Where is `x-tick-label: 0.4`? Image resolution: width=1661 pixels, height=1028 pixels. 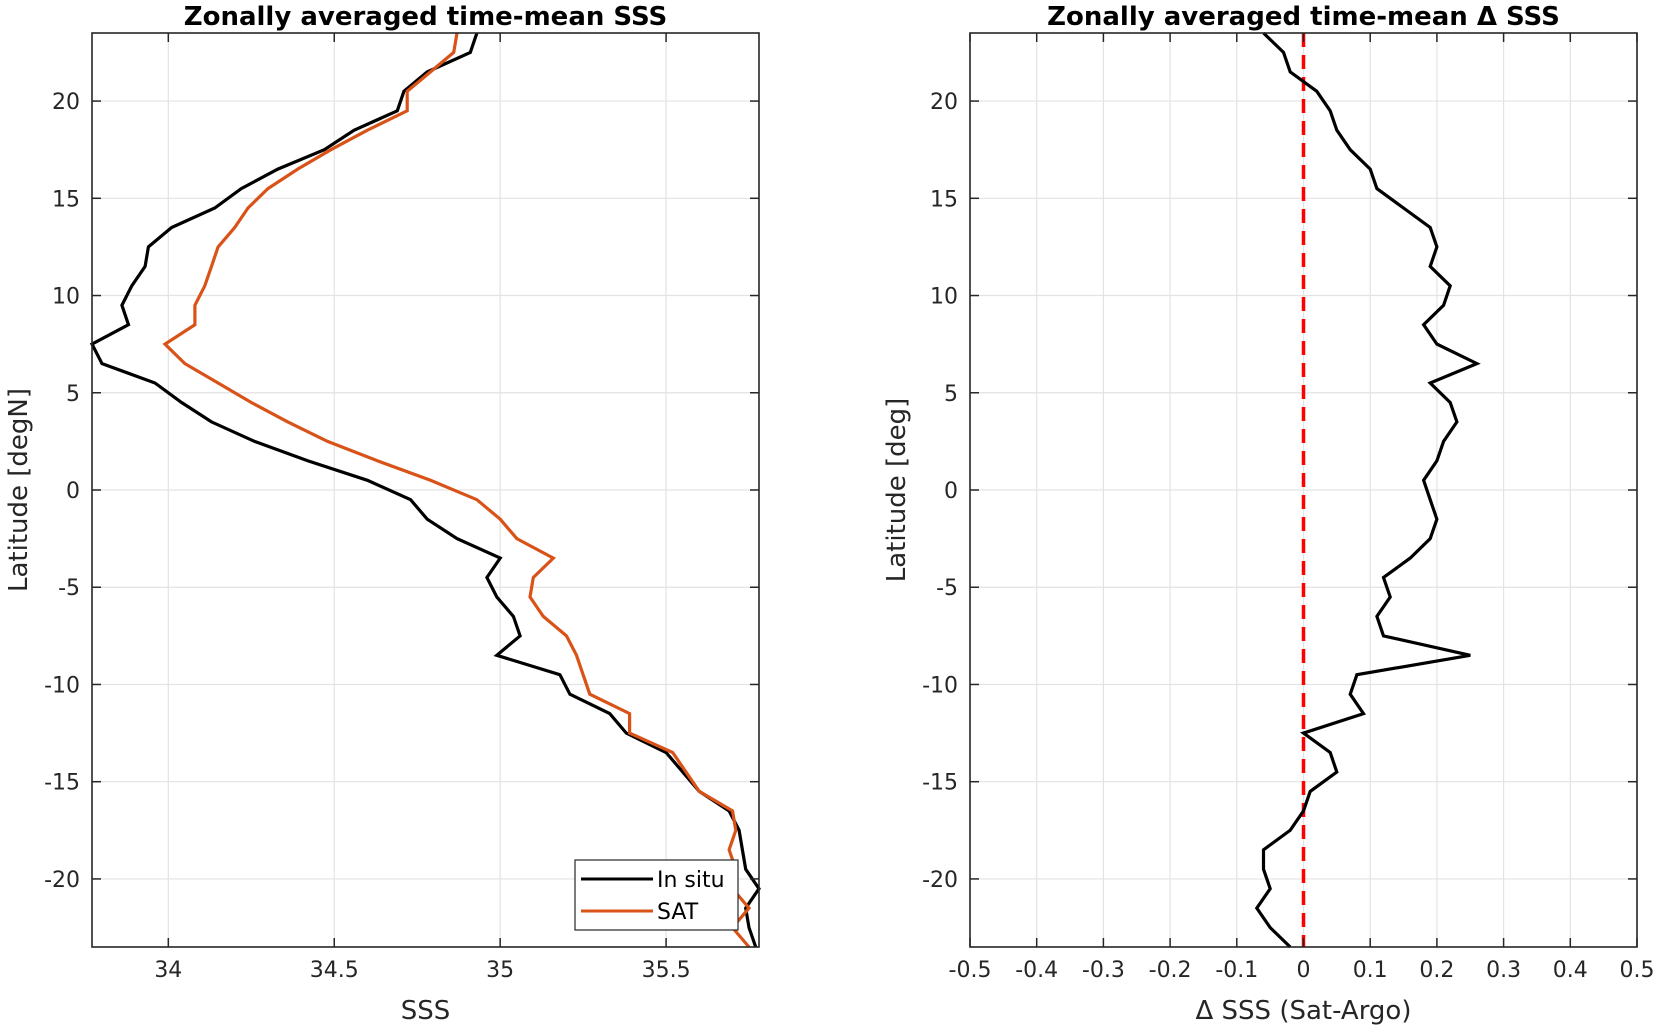
x-tick-label: 0.4 is located at coordinates (1570, 970).